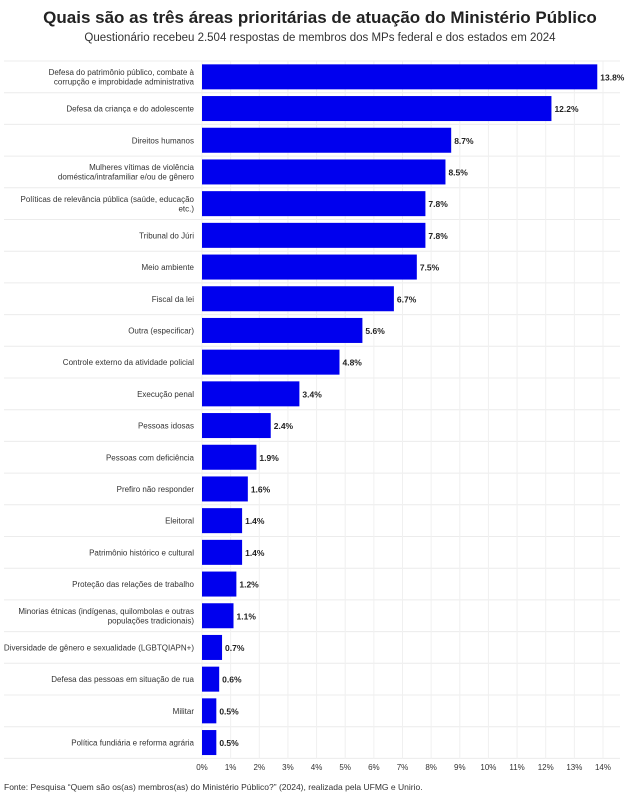 The height and width of the screenshot is (800, 640). What do you see at coordinates (431, 767) in the screenshot?
I see `x-tick-label: 8%` at bounding box center [431, 767].